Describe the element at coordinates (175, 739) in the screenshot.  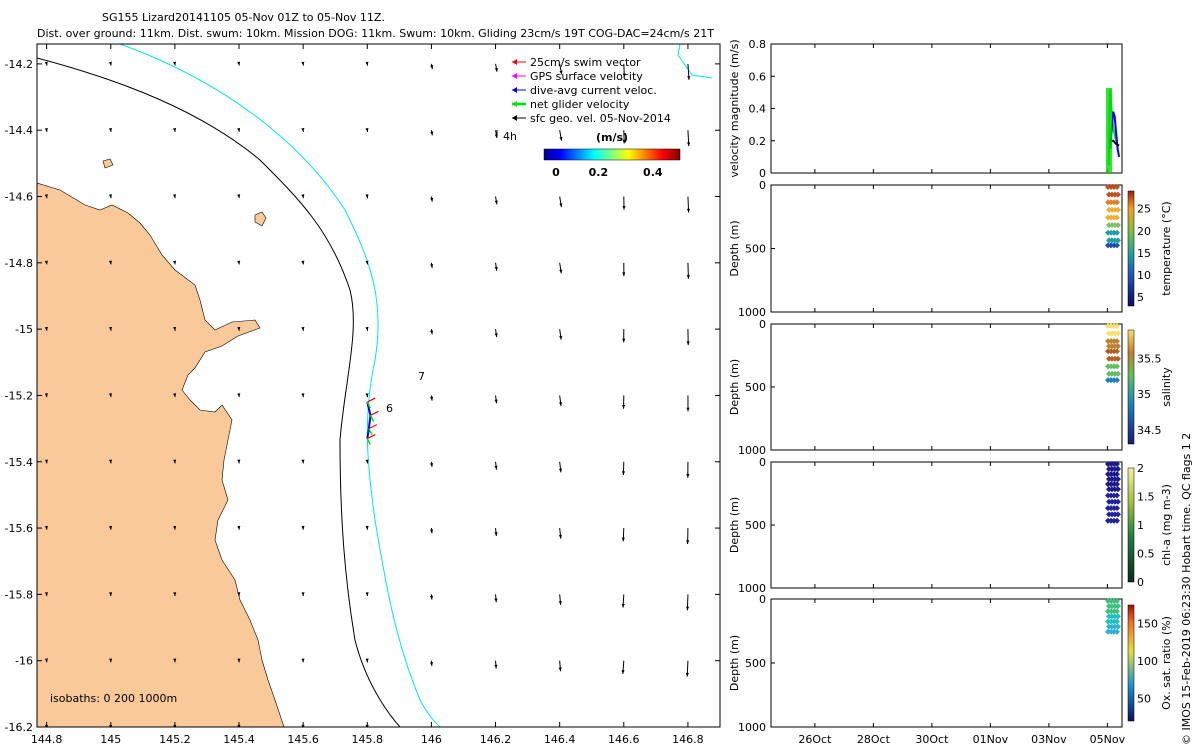
I see `x-tick-label: 145.2` at that location.